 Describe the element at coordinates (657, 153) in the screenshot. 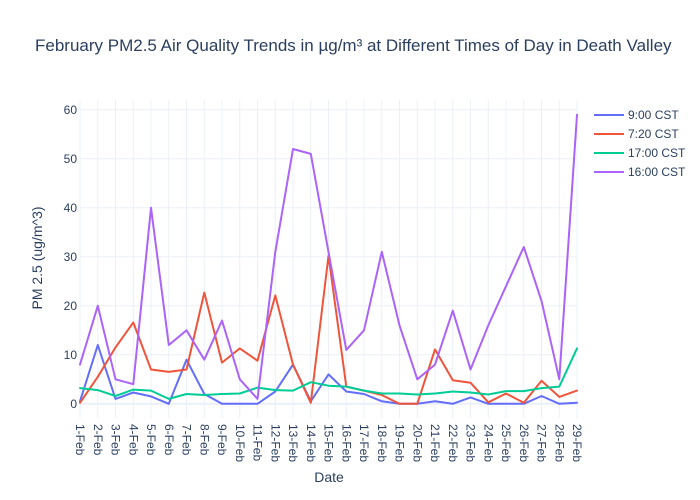

I see `legend-label: 17:00 CST` at that location.